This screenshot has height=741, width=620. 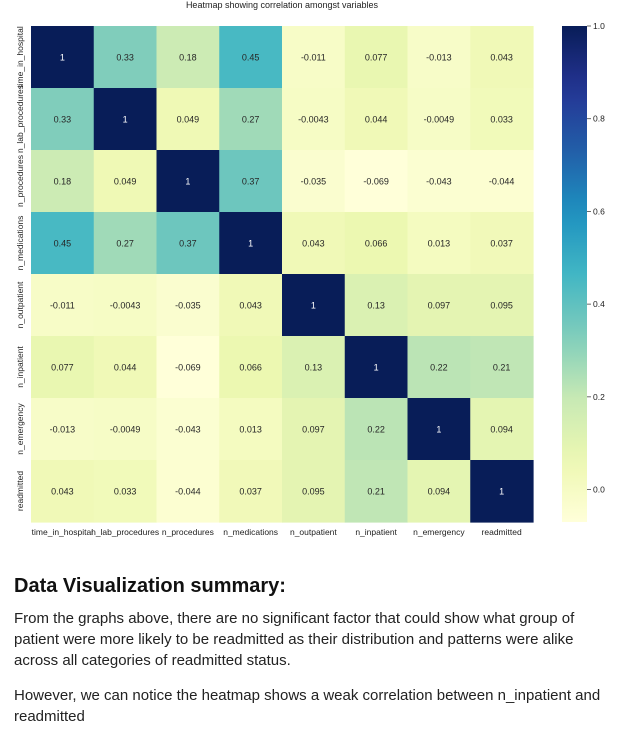 I want to click on heatmap-cell-label: 0.094, so click(x=439, y=492).